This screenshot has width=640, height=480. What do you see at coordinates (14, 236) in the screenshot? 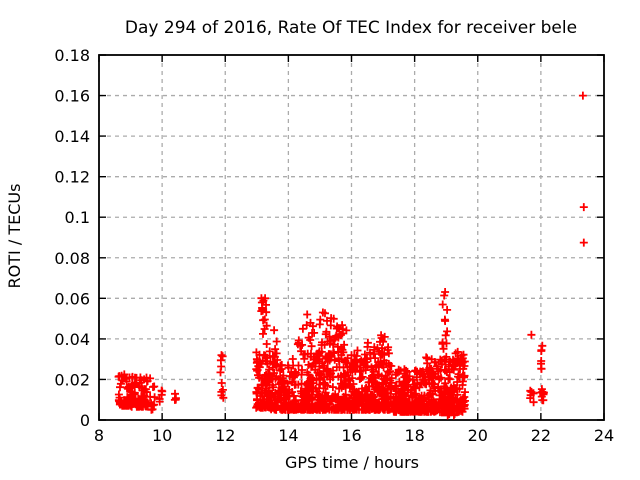
I see `y-axis-label: ROTI / TECUs` at bounding box center [14, 236].